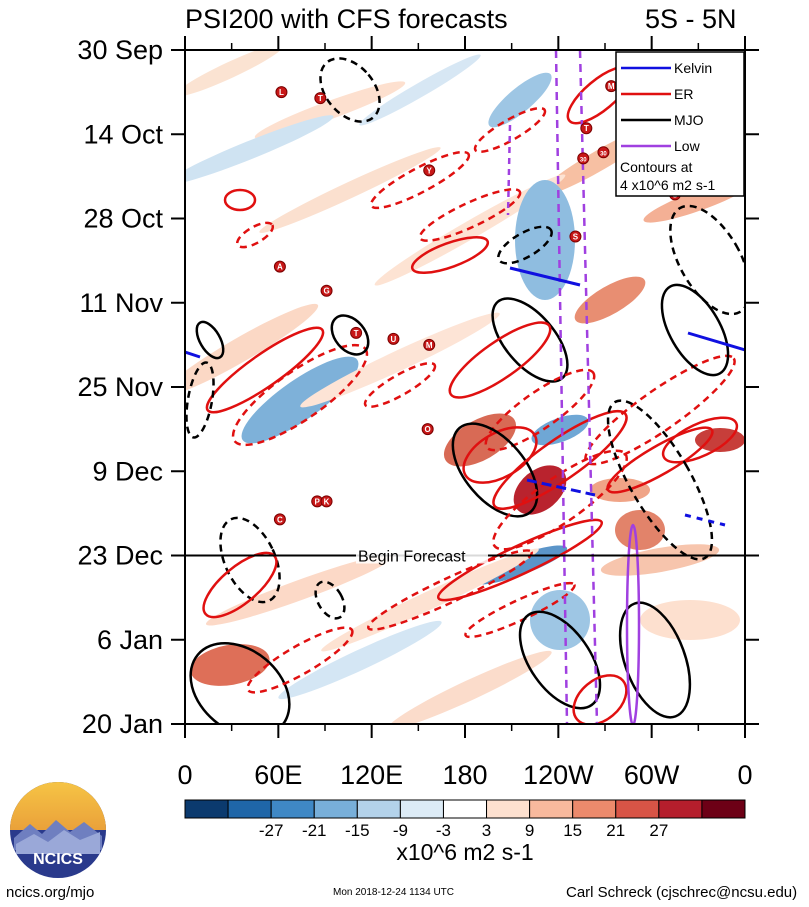 The width and height of the screenshot is (809, 907). Describe the element at coordinates (278, 775) in the screenshot. I see `x-tick-label: 60E` at that location.